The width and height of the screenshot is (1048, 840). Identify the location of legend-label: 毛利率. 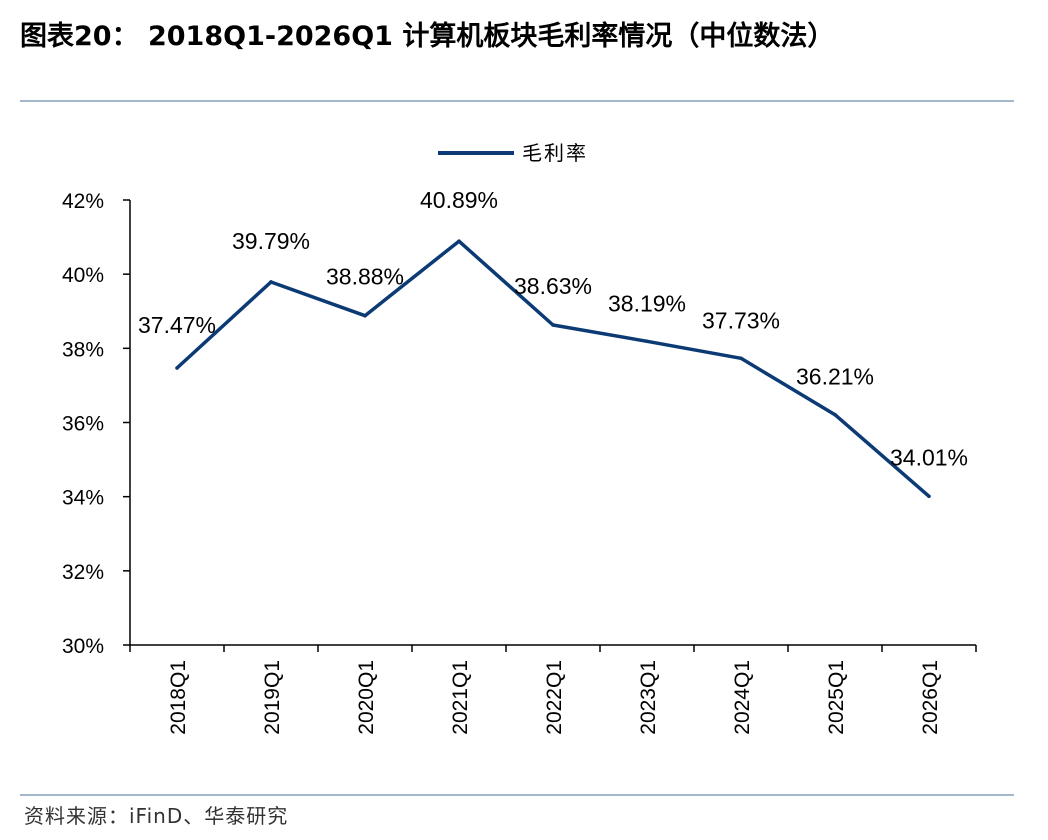
(555, 153).